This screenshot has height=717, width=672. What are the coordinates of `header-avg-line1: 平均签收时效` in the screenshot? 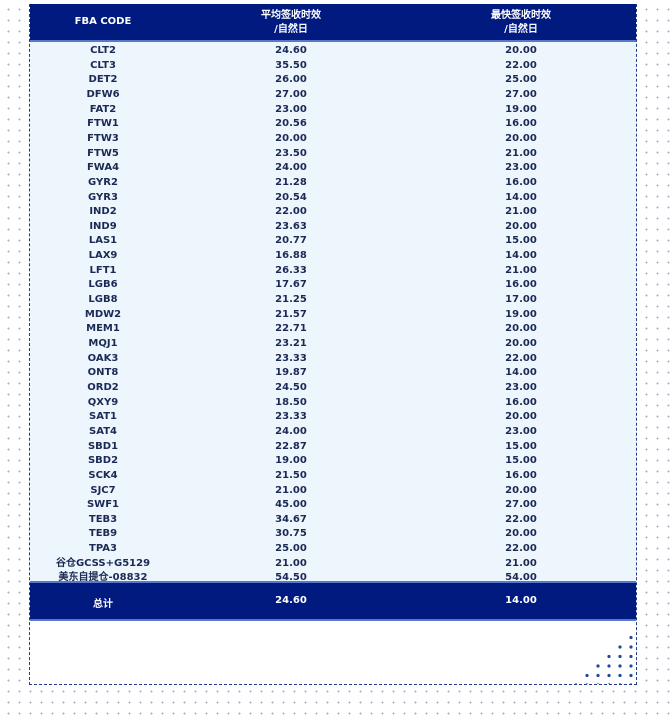 It's located at (291, 15).